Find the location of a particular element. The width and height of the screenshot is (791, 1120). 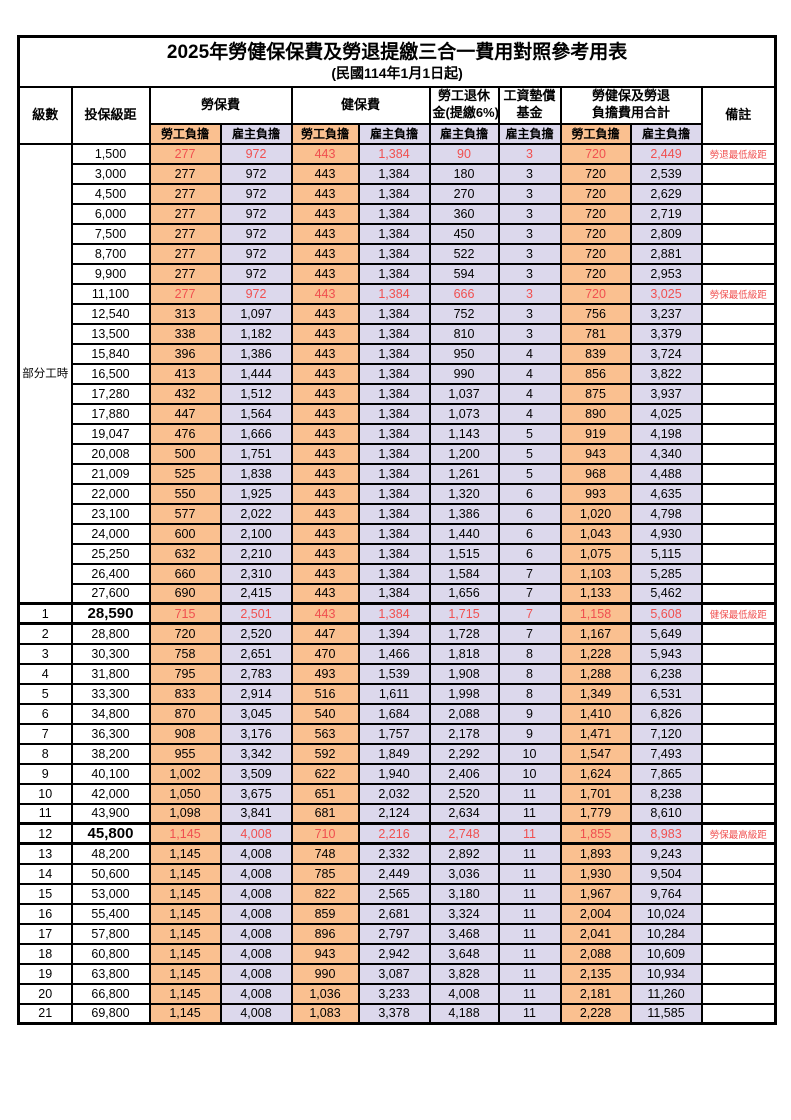

value-cell: 5,608 is located at coordinates (666, 613).